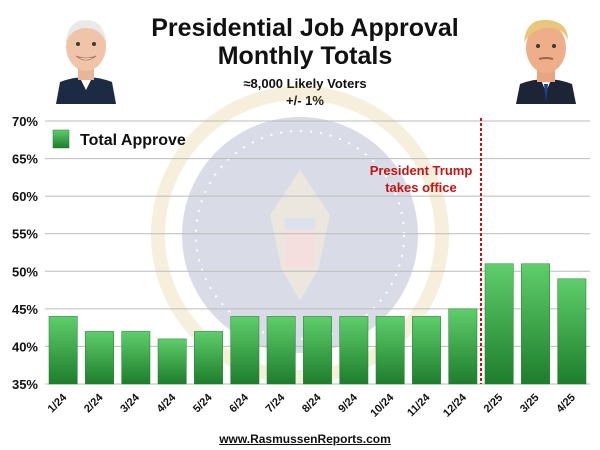 This screenshot has height=450, width=600. I want to click on sample-size-subtitle: ≈8,000 Likely Voters, so click(305, 83).